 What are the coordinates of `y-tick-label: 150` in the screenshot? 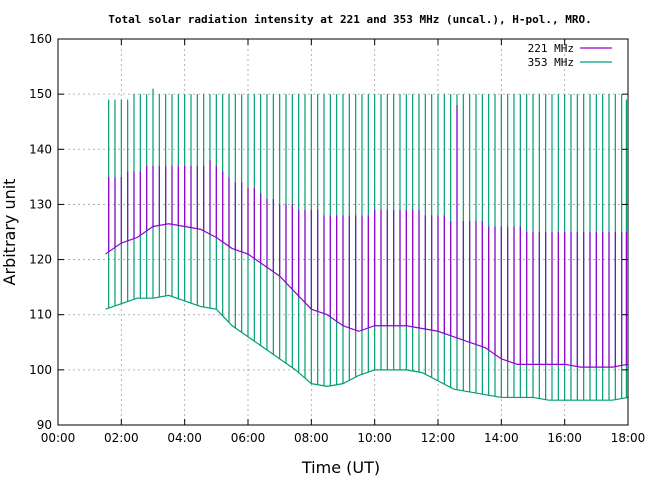 It's located at (40, 94).